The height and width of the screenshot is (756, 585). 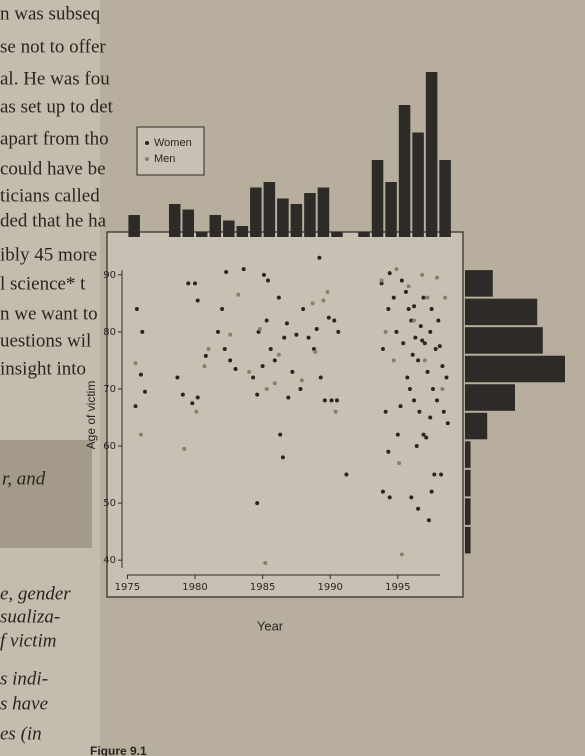 What do you see at coordinates (109, 446) in the screenshot?
I see `y-tick-label: 60` at bounding box center [109, 446].